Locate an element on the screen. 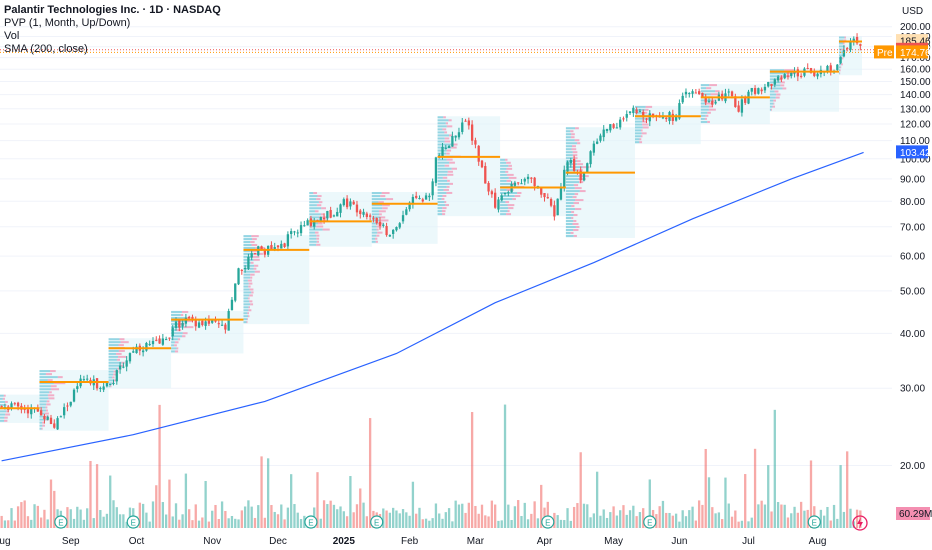 The image size is (932, 550). symbol-title: Palantir Technologies Inc. · 1D · NASDAQ is located at coordinates (112, 10).